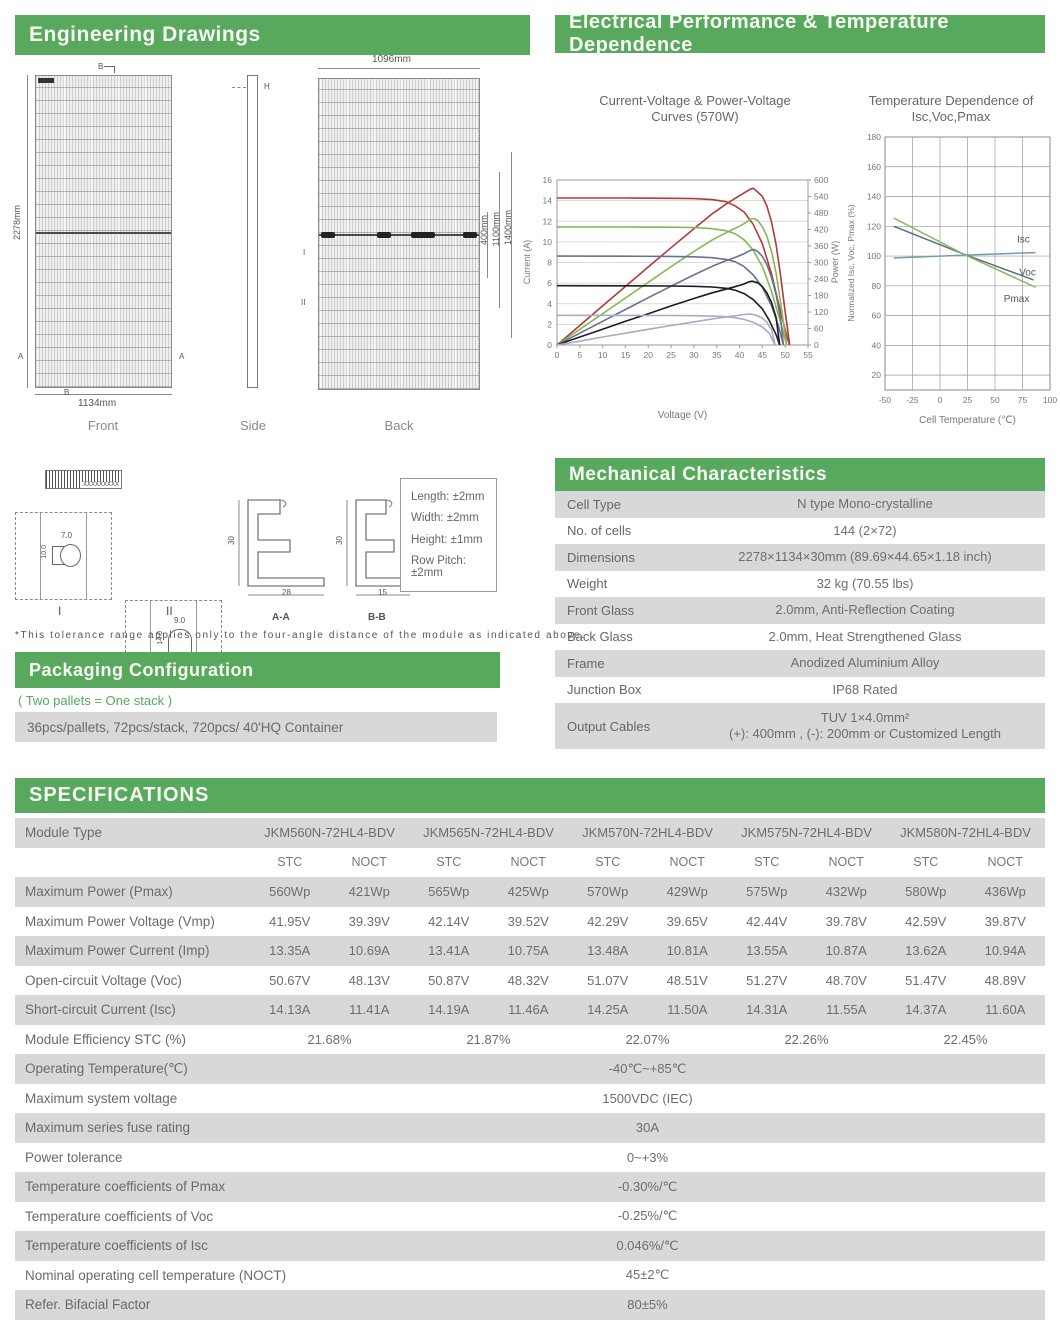  Describe the element at coordinates (267, 86) in the screenshot. I see `side-marker-h: H` at that location.